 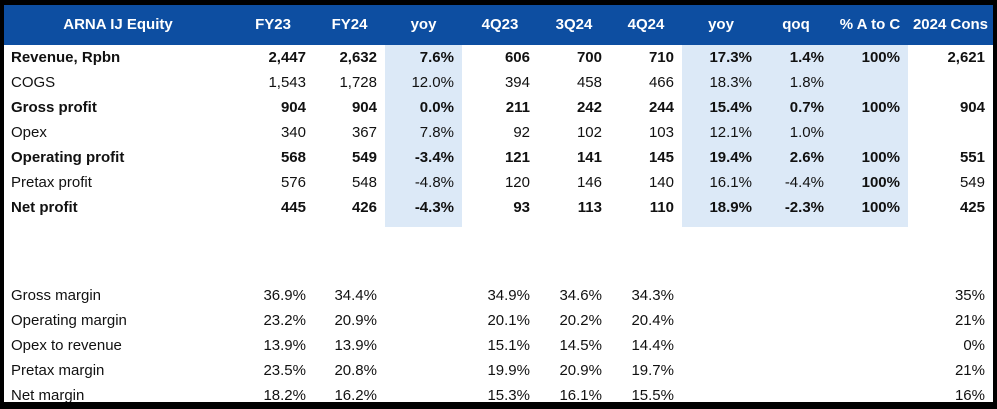 I want to click on table-cell: 1.0%, so click(x=796, y=132).